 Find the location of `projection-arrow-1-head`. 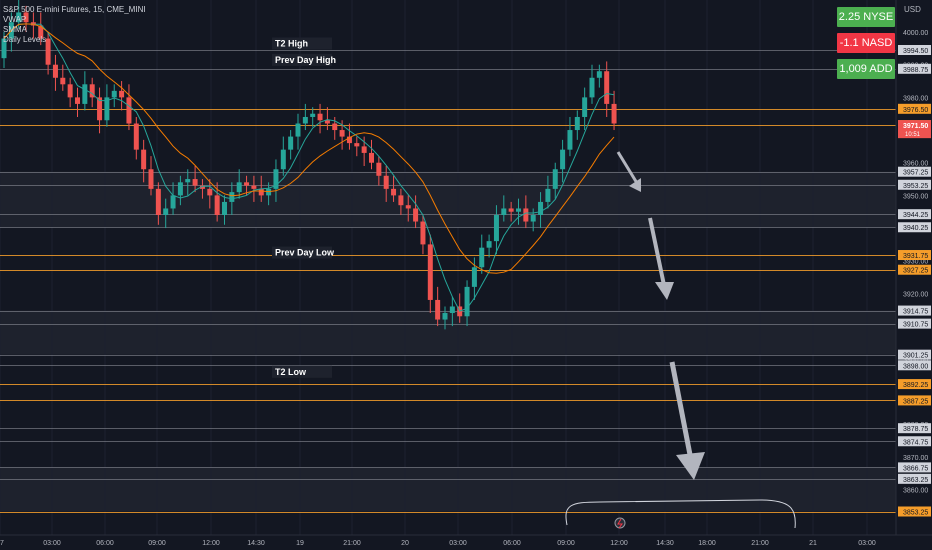

projection-arrow-1-head is located at coordinates (635, 185).